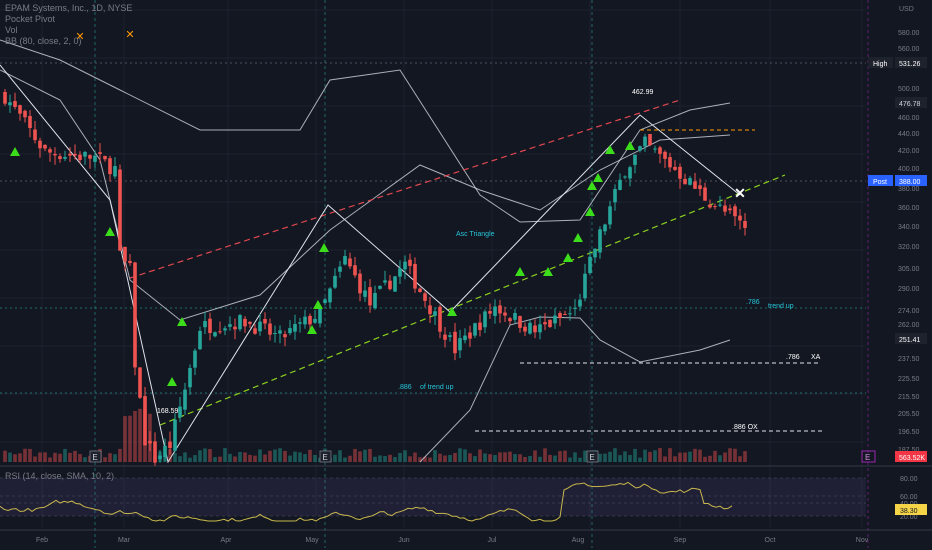  What do you see at coordinates (909, 311) in the screenshot?
I see `price-tick: 274.00` at bounding box center [909, 311].